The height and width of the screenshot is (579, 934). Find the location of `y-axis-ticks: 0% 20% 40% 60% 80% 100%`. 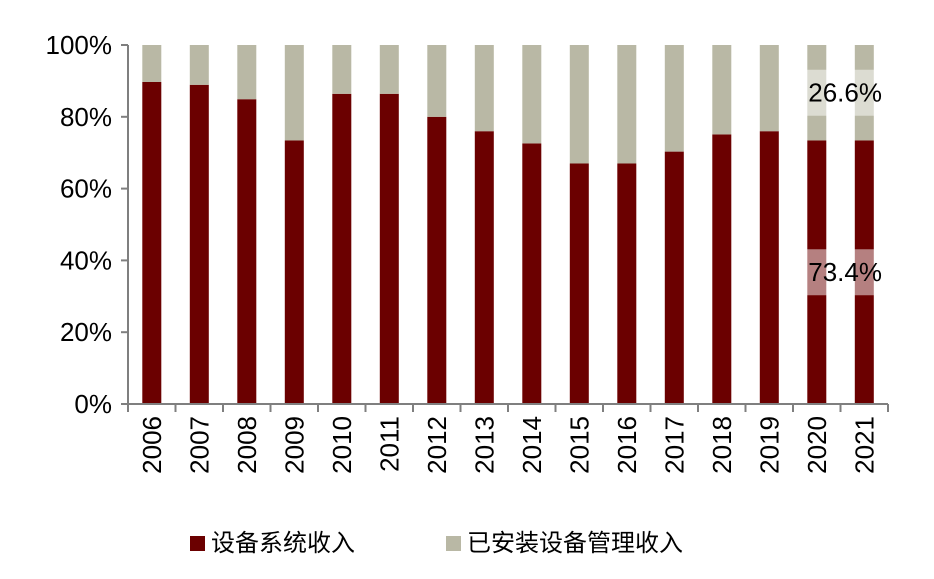

y-axis-ticks: 0% 20% 40% 60% 80% 100% is located at coordinates (87, 224).